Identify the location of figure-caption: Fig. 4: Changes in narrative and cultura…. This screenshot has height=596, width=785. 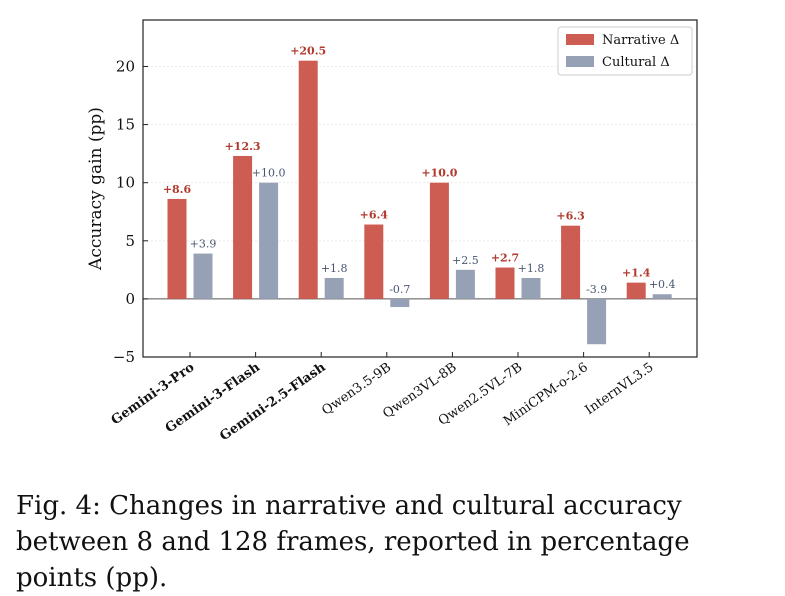
(353, 542).